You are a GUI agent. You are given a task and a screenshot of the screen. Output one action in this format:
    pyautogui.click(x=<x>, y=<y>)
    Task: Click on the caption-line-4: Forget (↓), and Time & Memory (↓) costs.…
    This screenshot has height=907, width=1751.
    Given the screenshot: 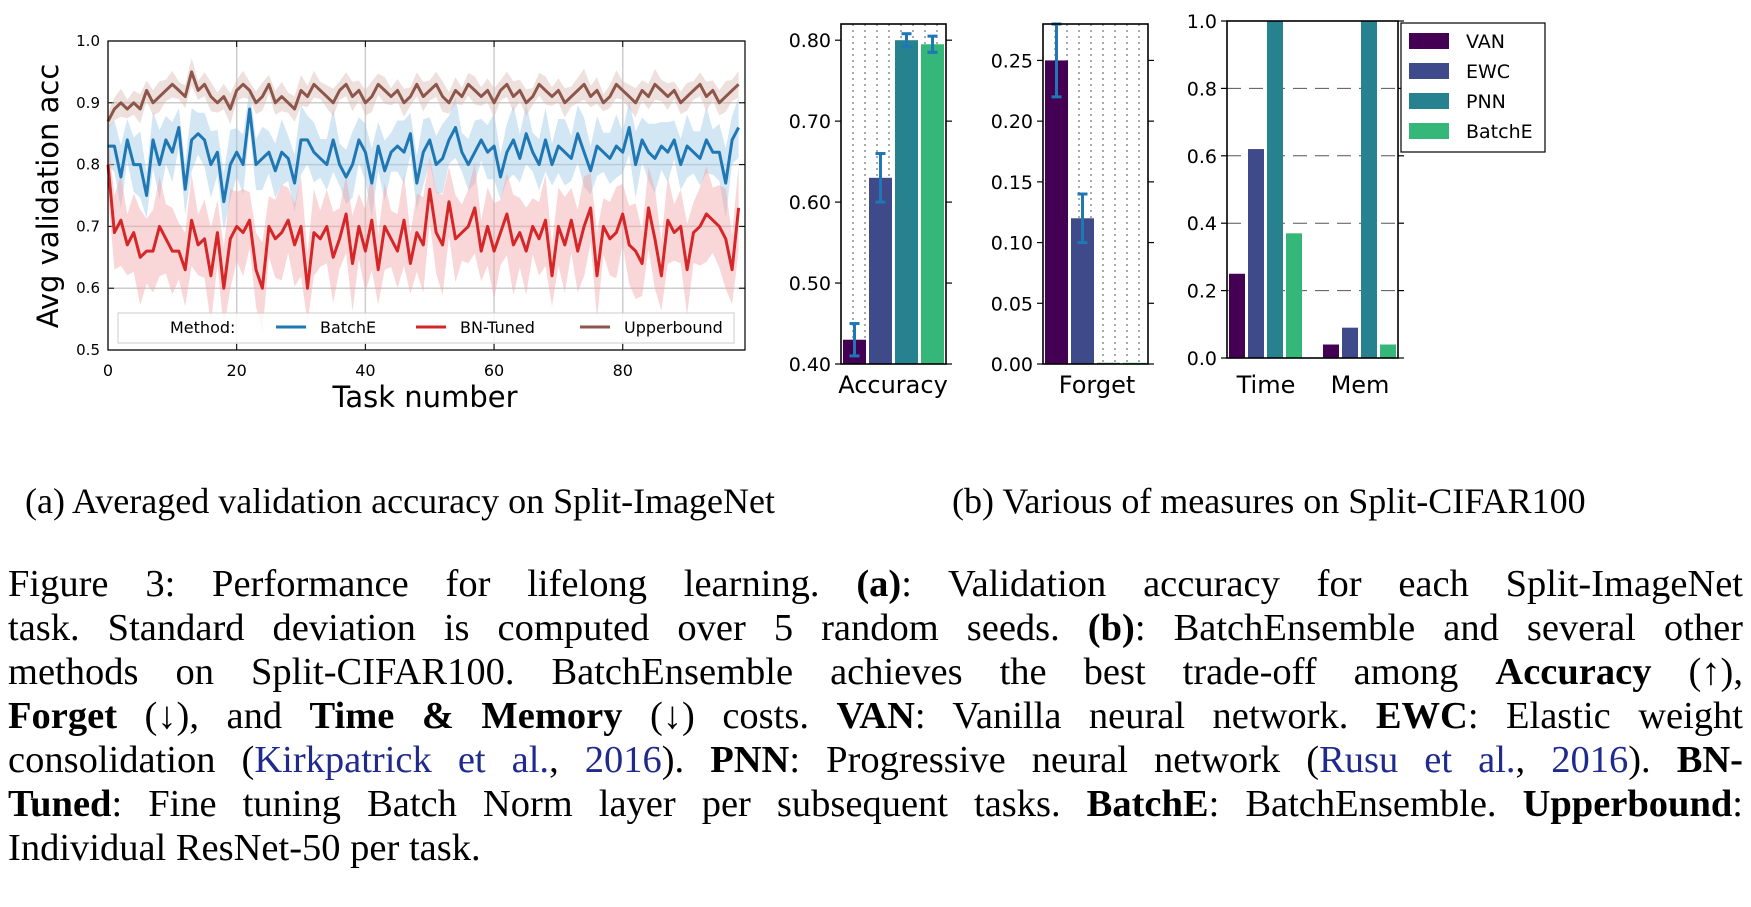 What is the action you would take?
    pyautogui.click(x=876, y=716)
    